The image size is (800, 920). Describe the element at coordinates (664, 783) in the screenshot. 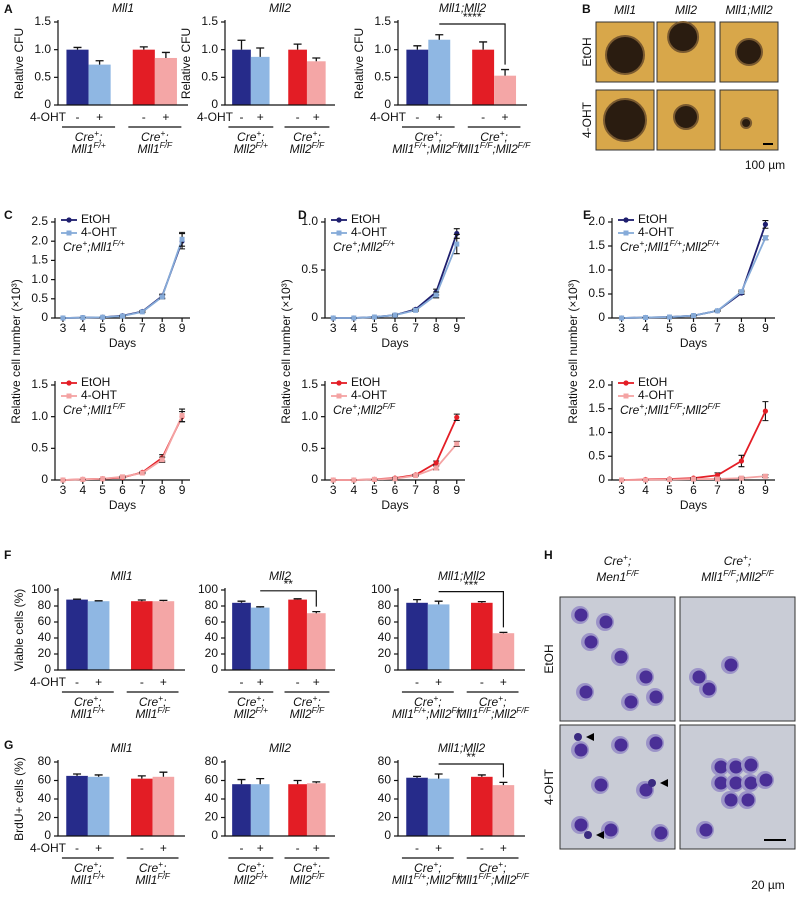

I see `arrowhead` at that location.